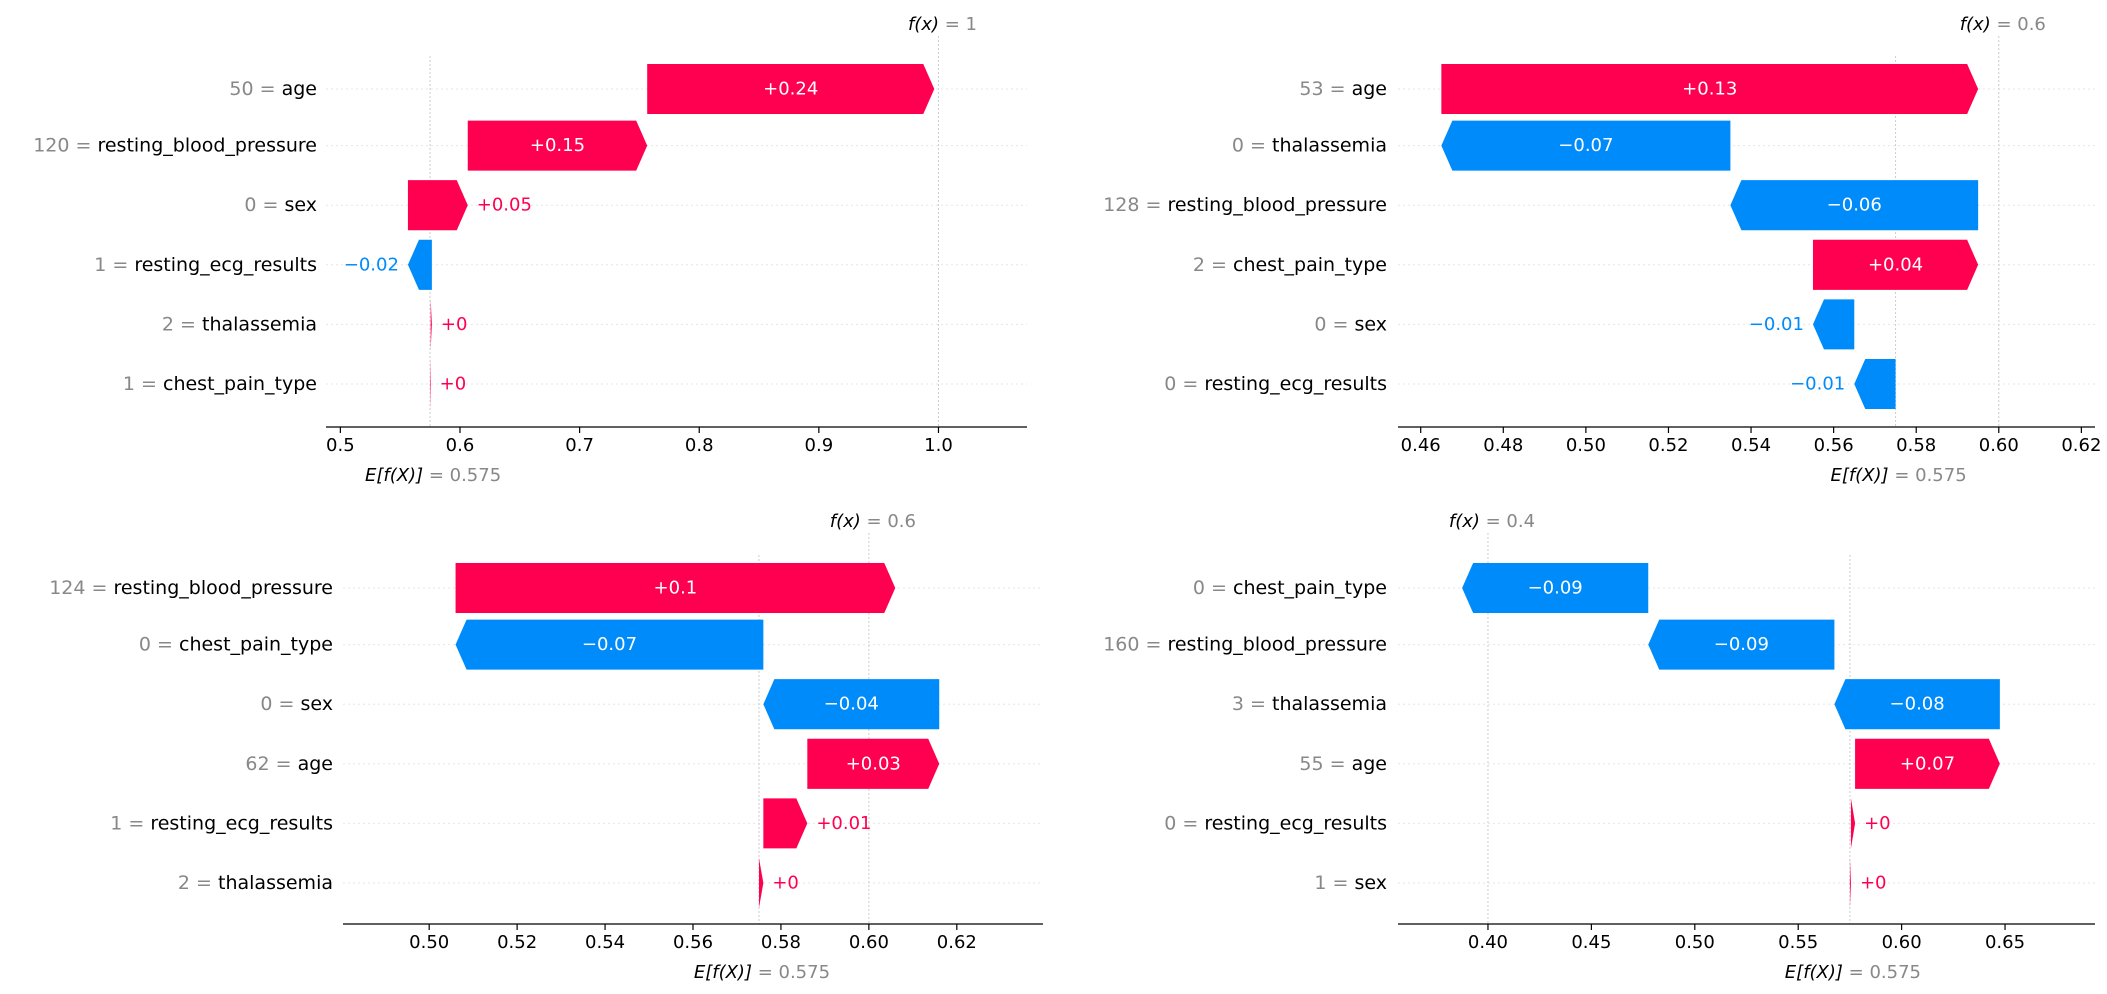 This screenshot has height=994, width=2107. What do you see at coordinates (1309, 146) in the screenshot?
I see `feature-label: 0 = thalassemia` at bounding box center [1309, 146].